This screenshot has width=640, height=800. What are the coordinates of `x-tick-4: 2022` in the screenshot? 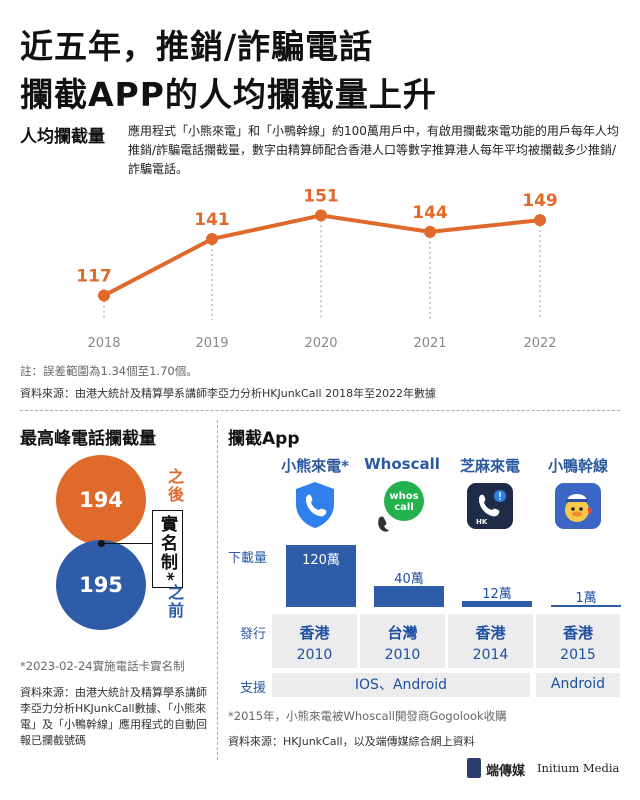 It's located at (539, 343).